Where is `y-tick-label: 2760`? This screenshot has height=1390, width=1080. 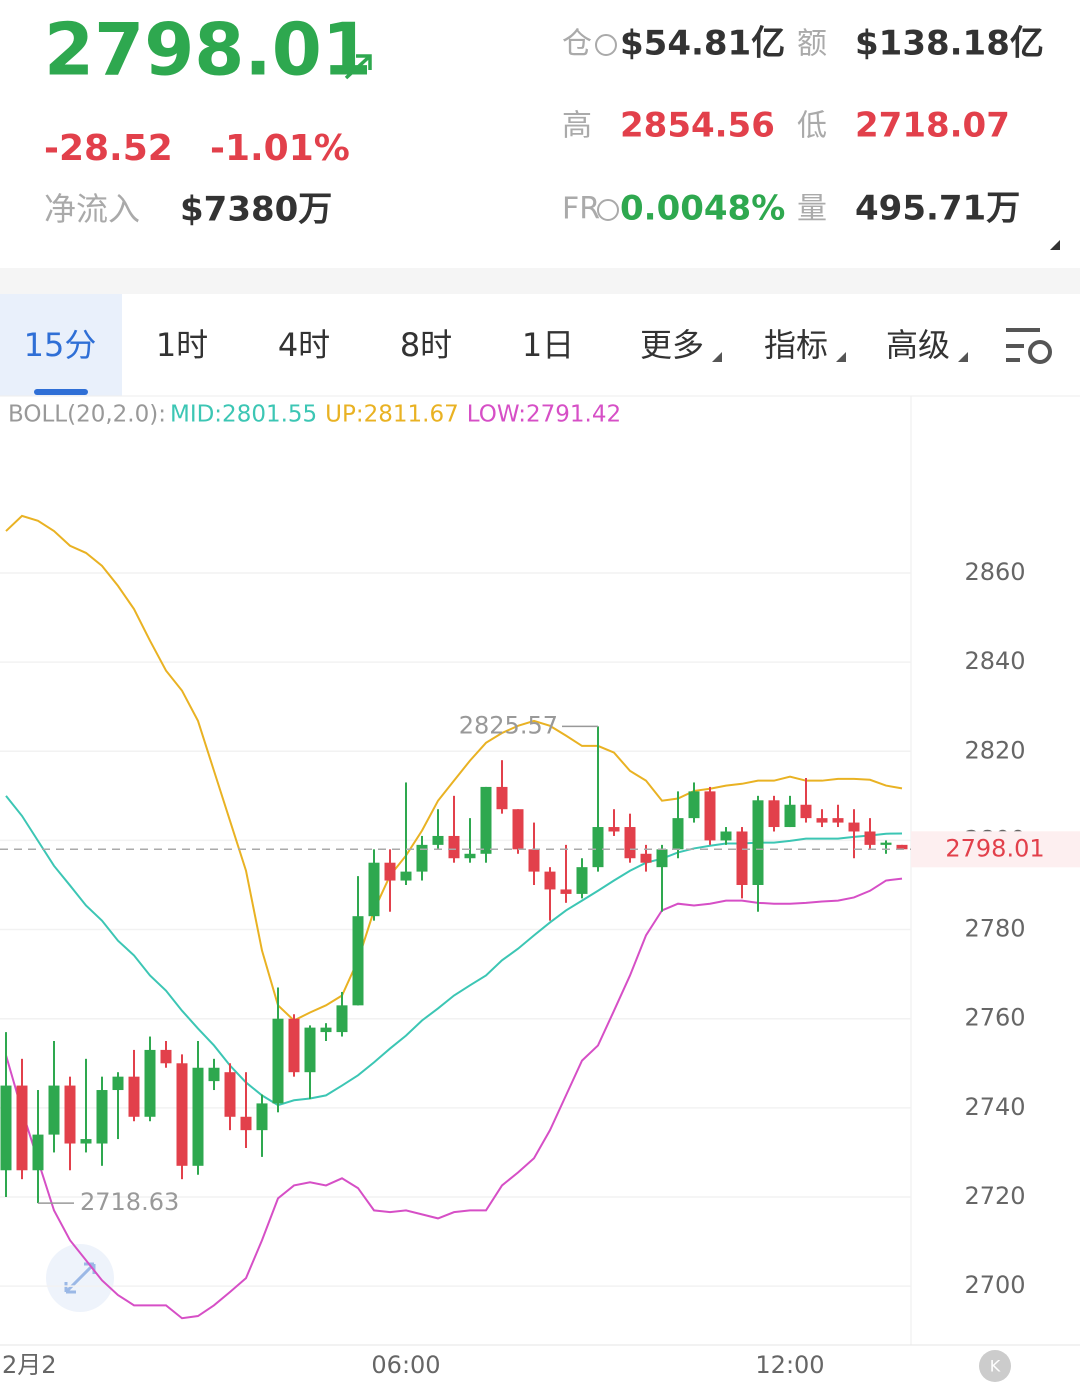
y-tick-label: 2760 is located at coordinates (994, 1018).